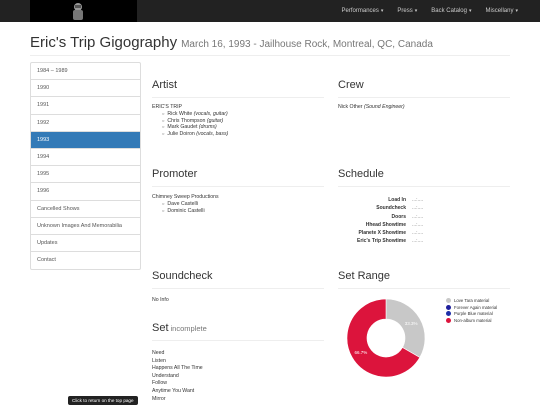  What do you see at coordinates (361, 352) in the screenshot?
I see `slice-label: 66.7%` at bounding box center [361, 352].